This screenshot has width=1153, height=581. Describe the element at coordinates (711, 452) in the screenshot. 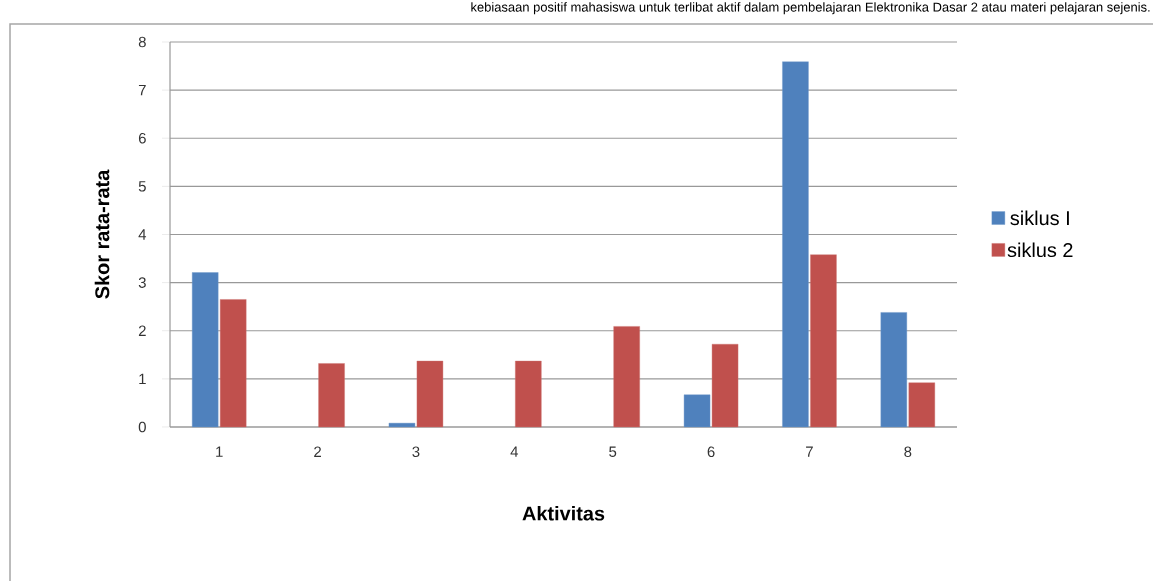

I see `x-tick-label: 6` at that location.